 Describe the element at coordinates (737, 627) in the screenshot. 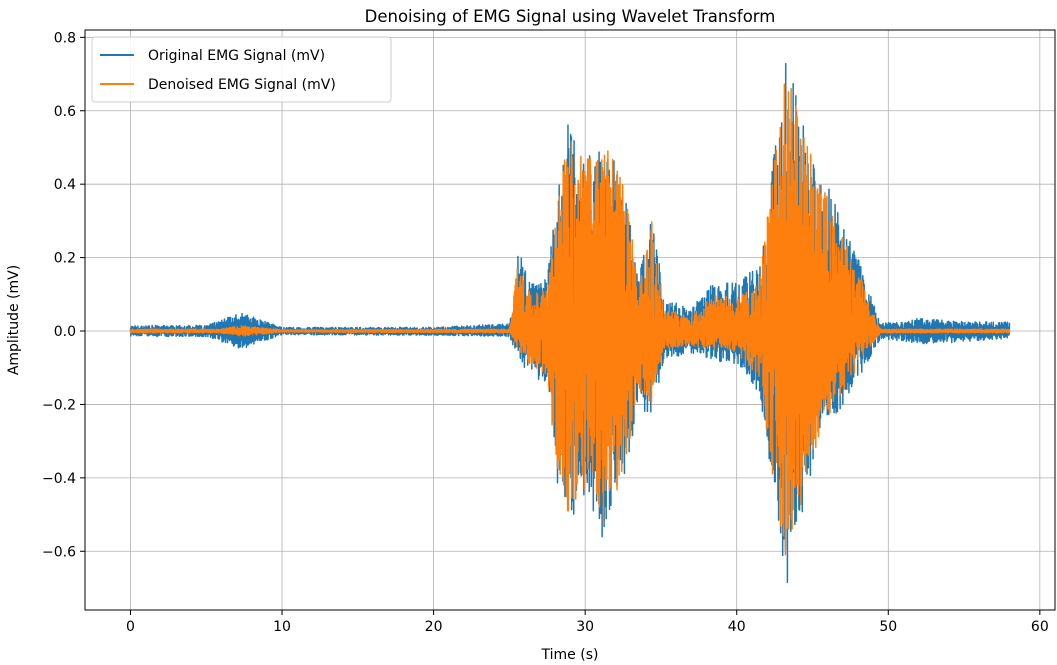

I see `x-tick-label: 40` at that location.